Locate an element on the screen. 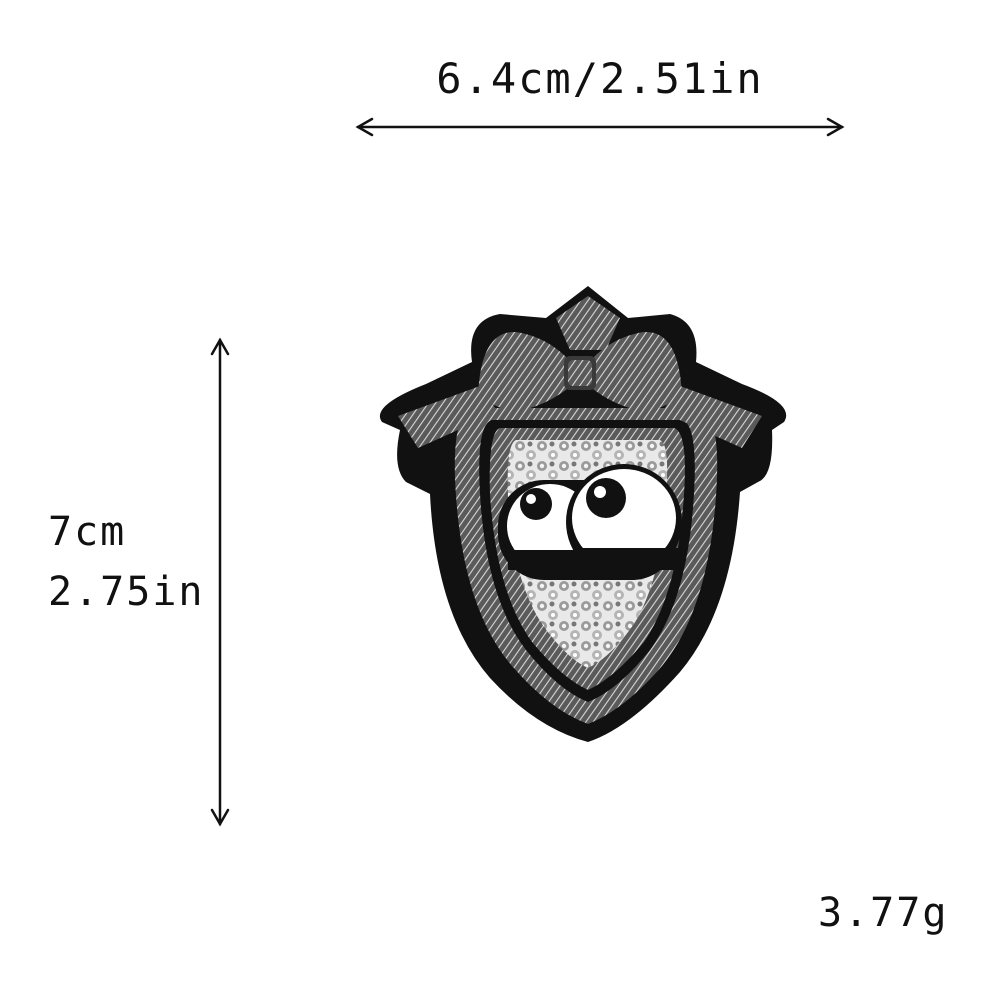 This screenshot has width=1000, height=1000. height-in-label: 2.75in is located at coordinates (126, 592).